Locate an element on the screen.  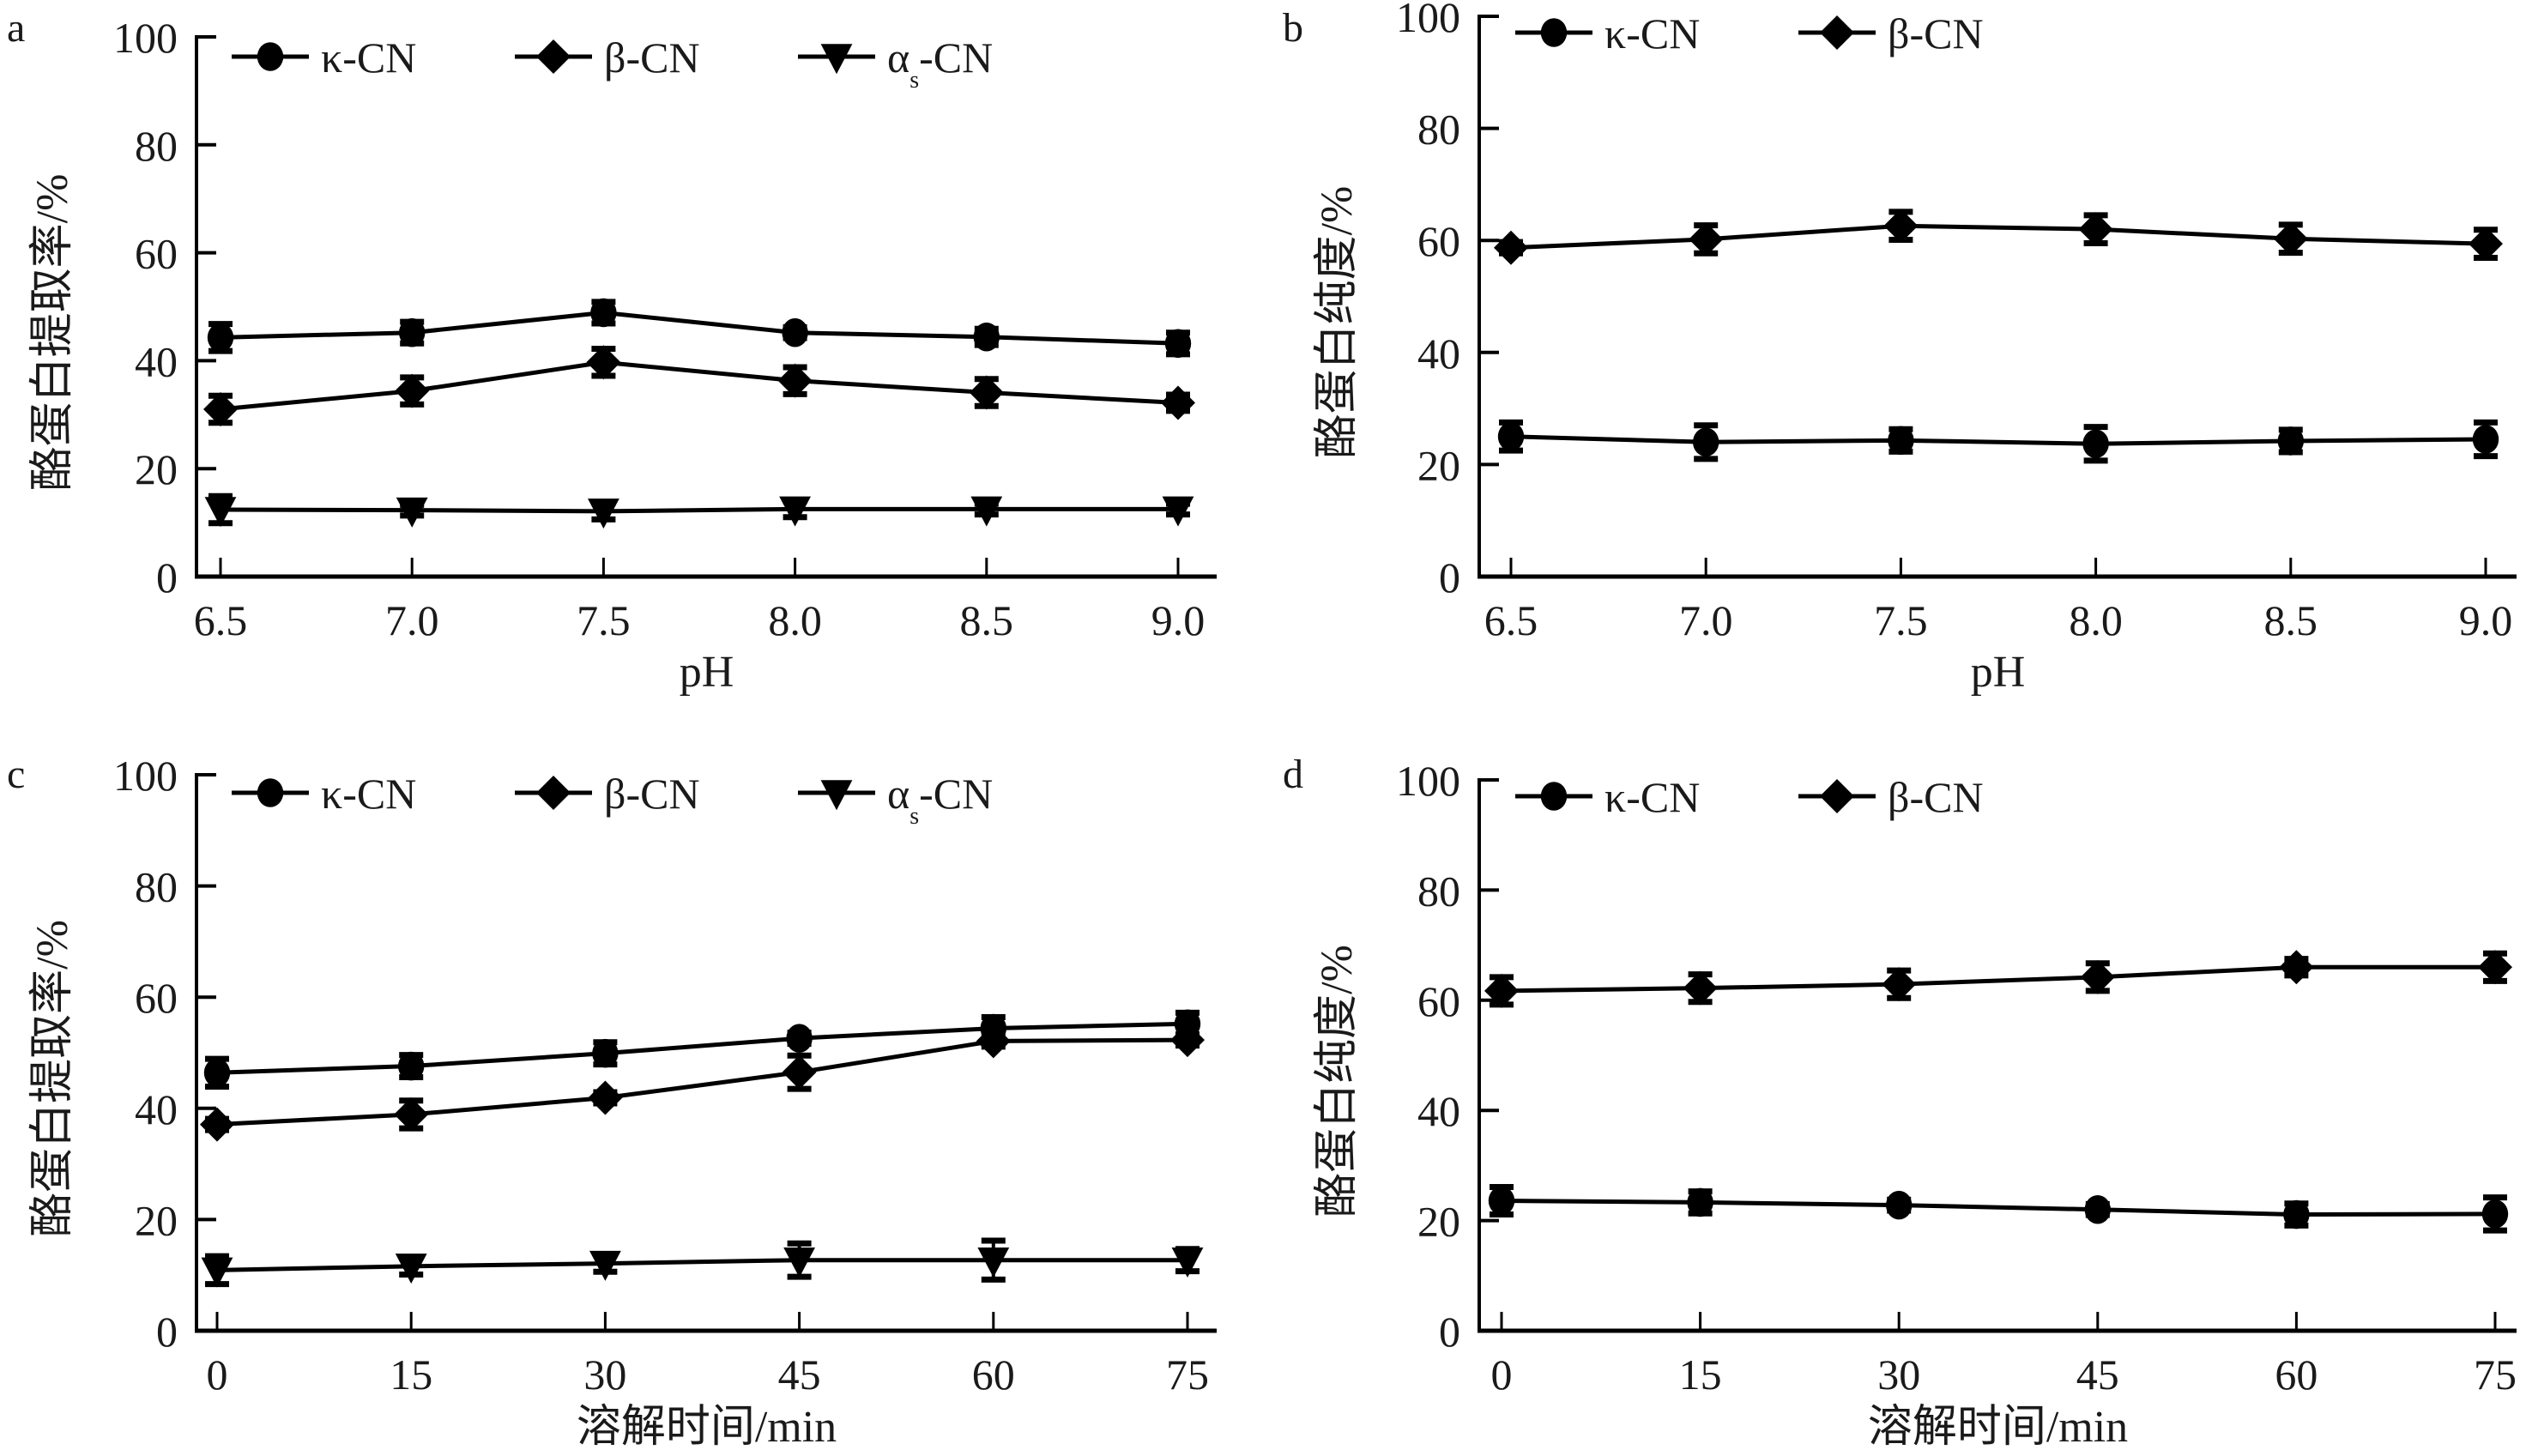
x-tick-label: 0 is located at coordinates (217, 1374).